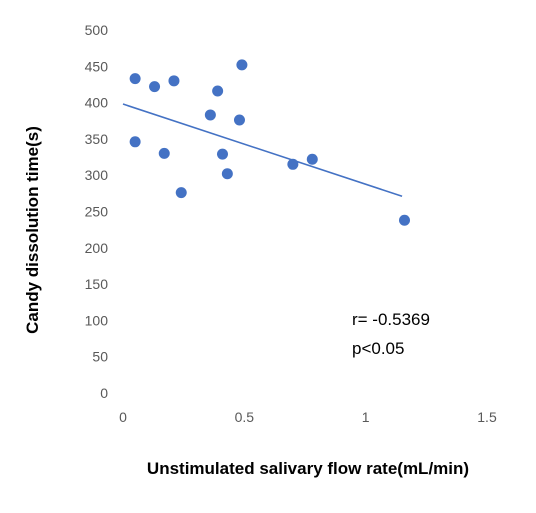 This screenshot has height=513, width=536. I want to click on y-tick-label: 350, so click(97, 139).